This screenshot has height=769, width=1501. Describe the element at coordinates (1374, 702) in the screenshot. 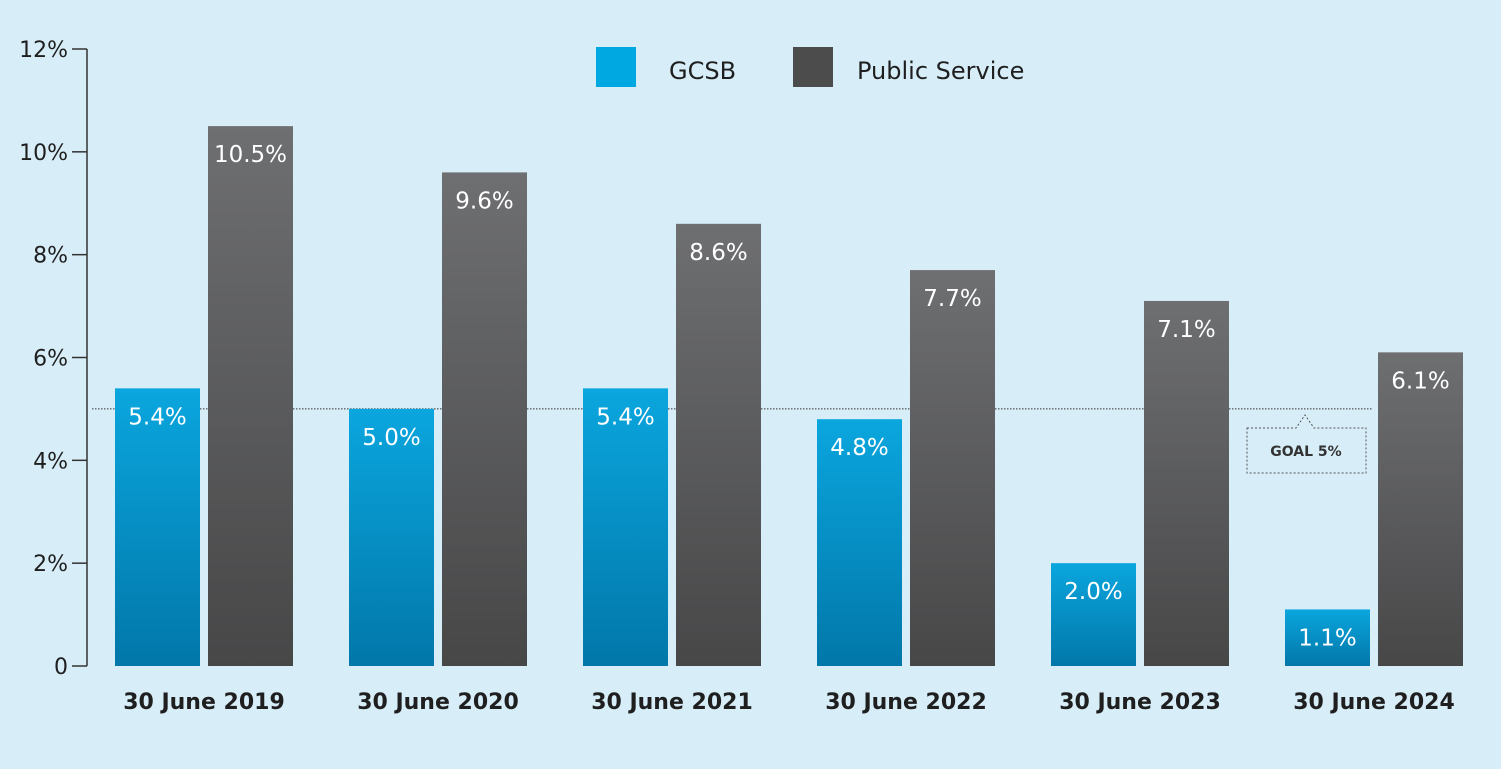

I see `x-tick-label: 30 June 2024` at that location.